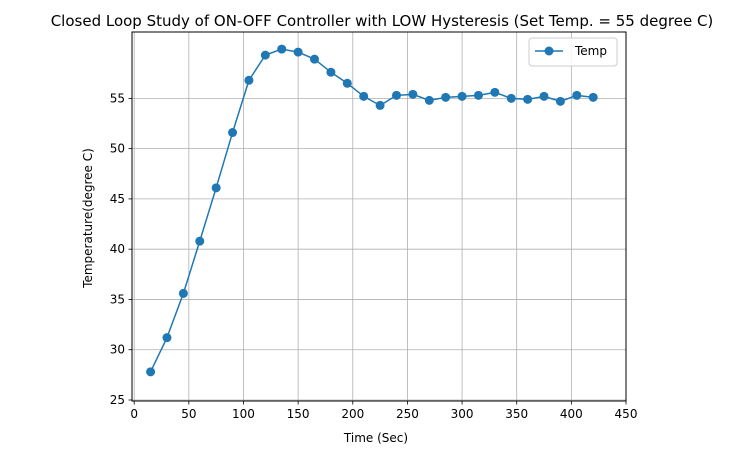  What do you see at coordinates (117, 299) in the screenshot?
I see `y-tick-label: 35` at bounding box center [117, 299].